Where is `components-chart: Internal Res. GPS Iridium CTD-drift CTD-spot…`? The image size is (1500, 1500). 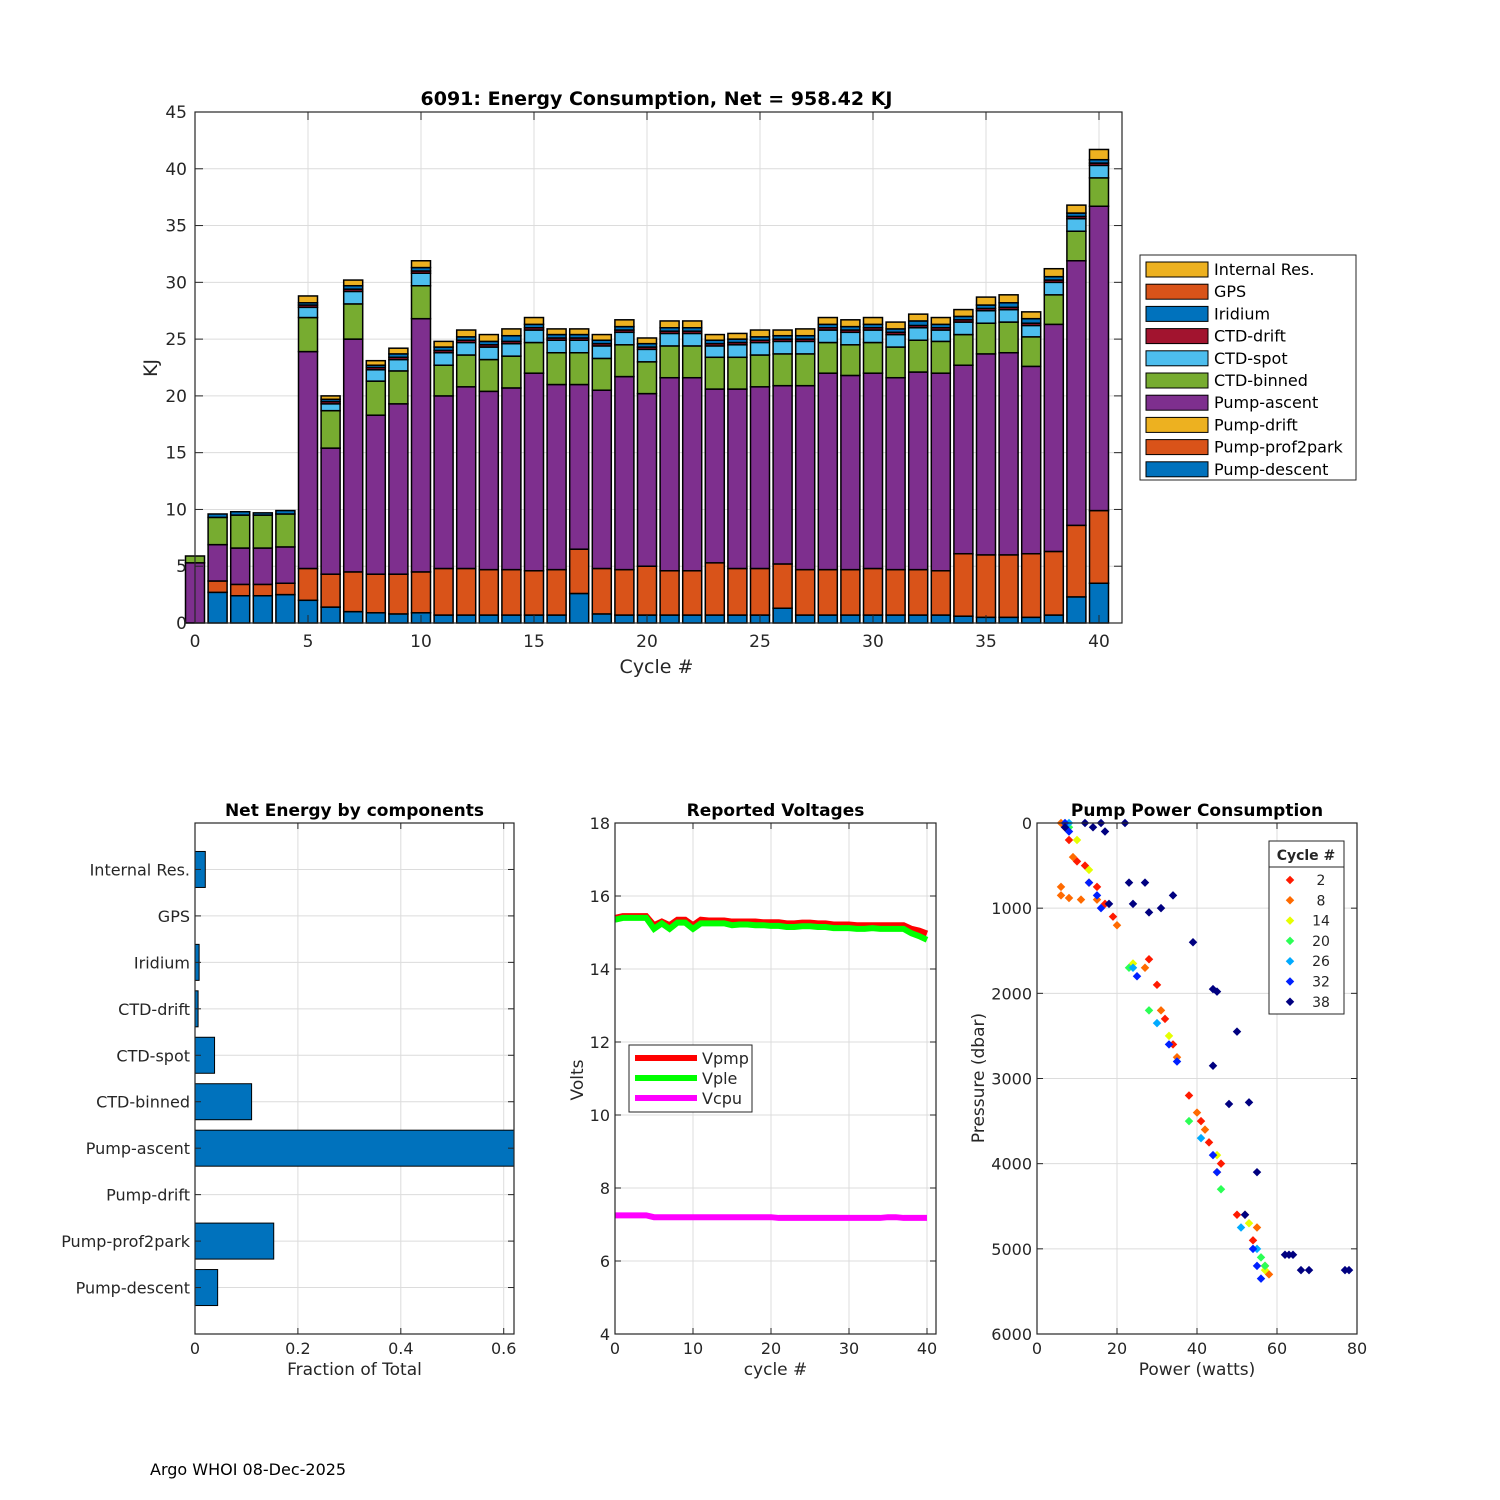 components-chart: Internal Res. GPS Iridium CTD-drift CTD-spot… is located at coordinates (288, 1090).